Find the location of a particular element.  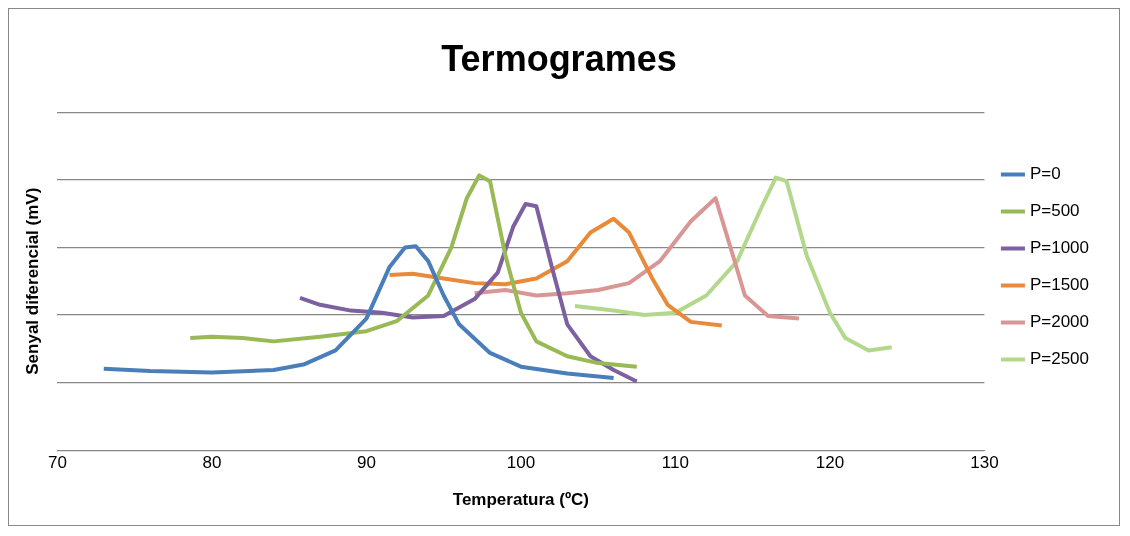

legend-label: P=1500 is located at coordinates (1059, 285).